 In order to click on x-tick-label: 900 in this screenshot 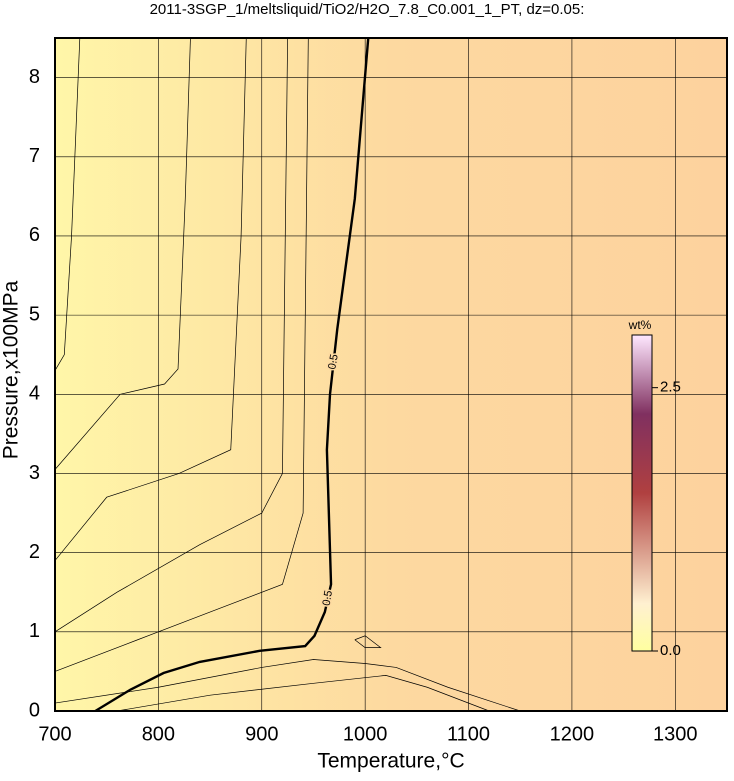, I will do `click(261, 734)`.